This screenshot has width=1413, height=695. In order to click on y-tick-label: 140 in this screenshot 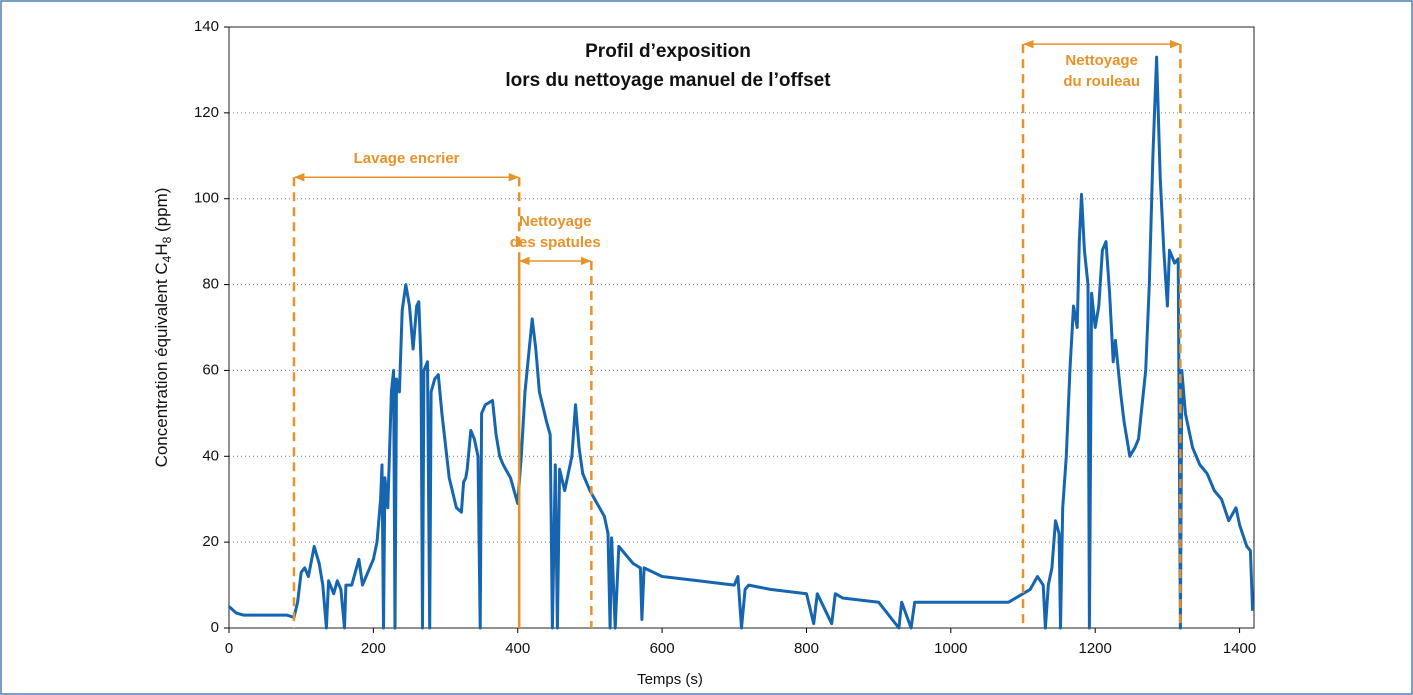, I will do `click(206, 26)`.